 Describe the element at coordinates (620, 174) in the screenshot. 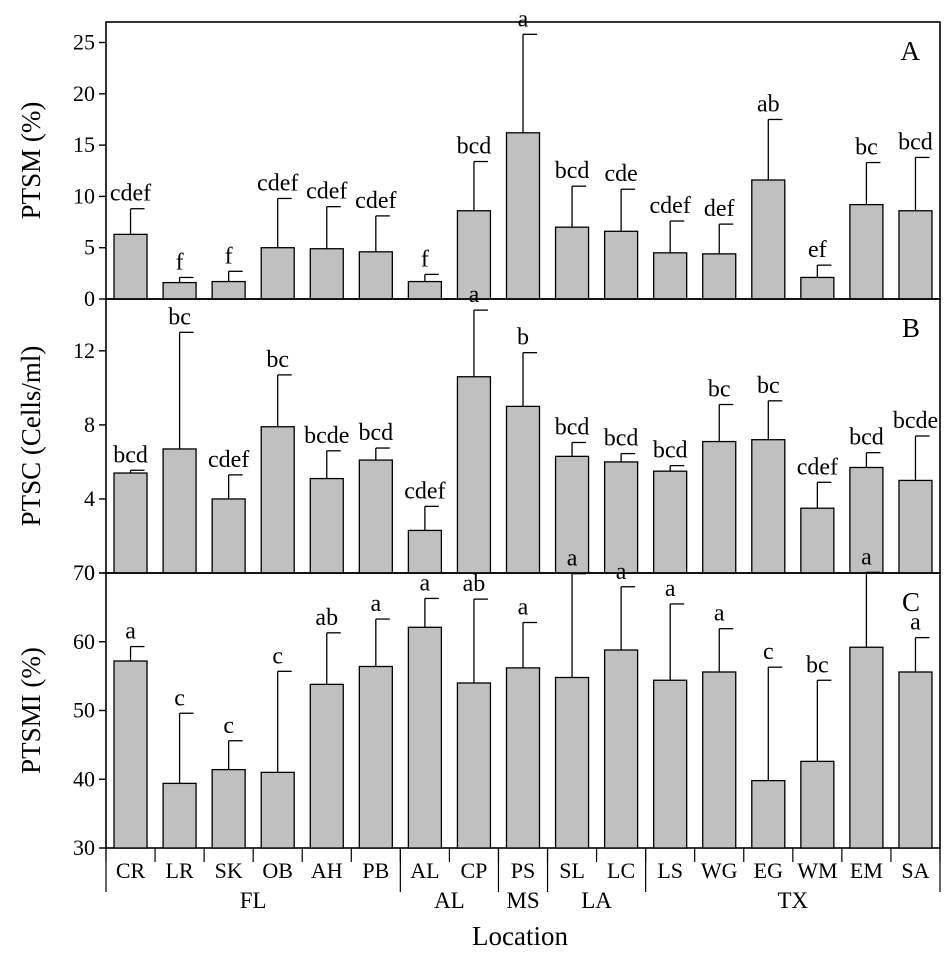

I see `significance-label: cde` at that location.